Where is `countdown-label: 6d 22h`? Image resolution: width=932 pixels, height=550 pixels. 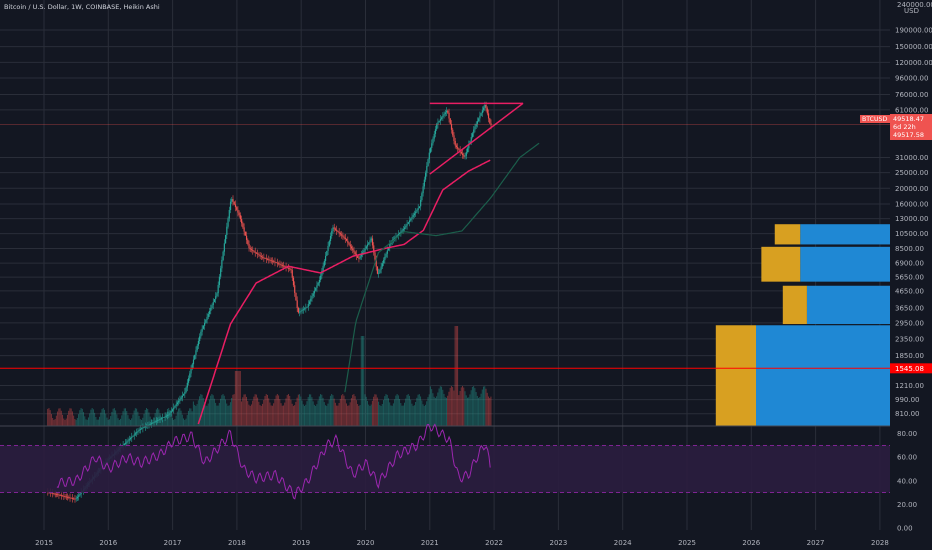 countdown-label: 6d 22h is located at coordinates (904, 127).